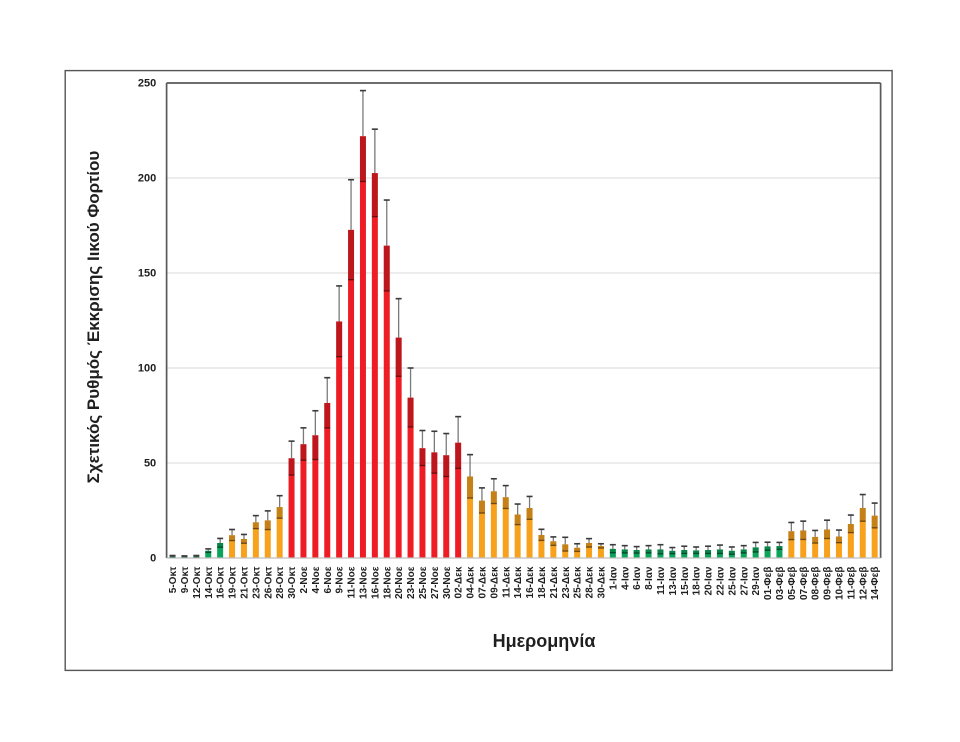 The width and height of the screenshot is (960, 742). I want to click on svg-text: 50, so click(150, 464).